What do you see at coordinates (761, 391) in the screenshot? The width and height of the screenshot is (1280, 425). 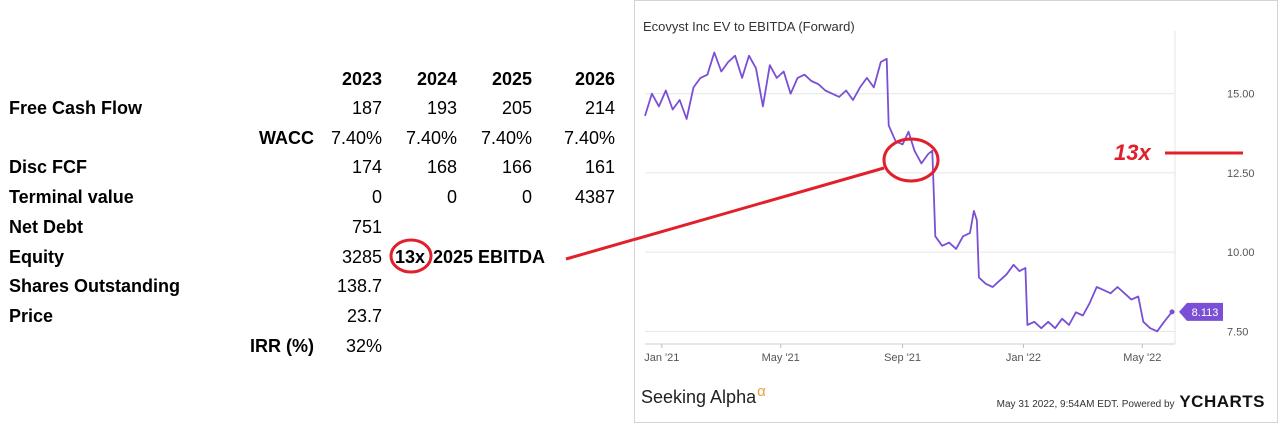 I see `alpha-icon: α` at bounding box center [761, 391].